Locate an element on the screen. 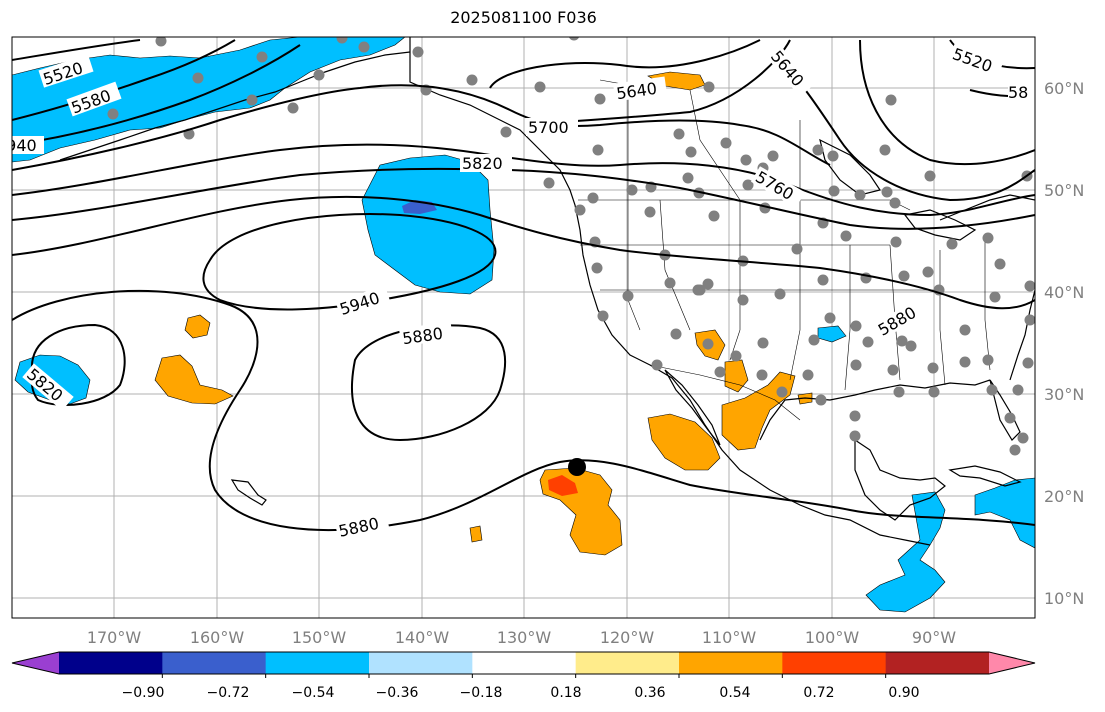 Image resolution: width=1105 pixels, height=712 pixels. colorbar is located at coordinates (523, 664).